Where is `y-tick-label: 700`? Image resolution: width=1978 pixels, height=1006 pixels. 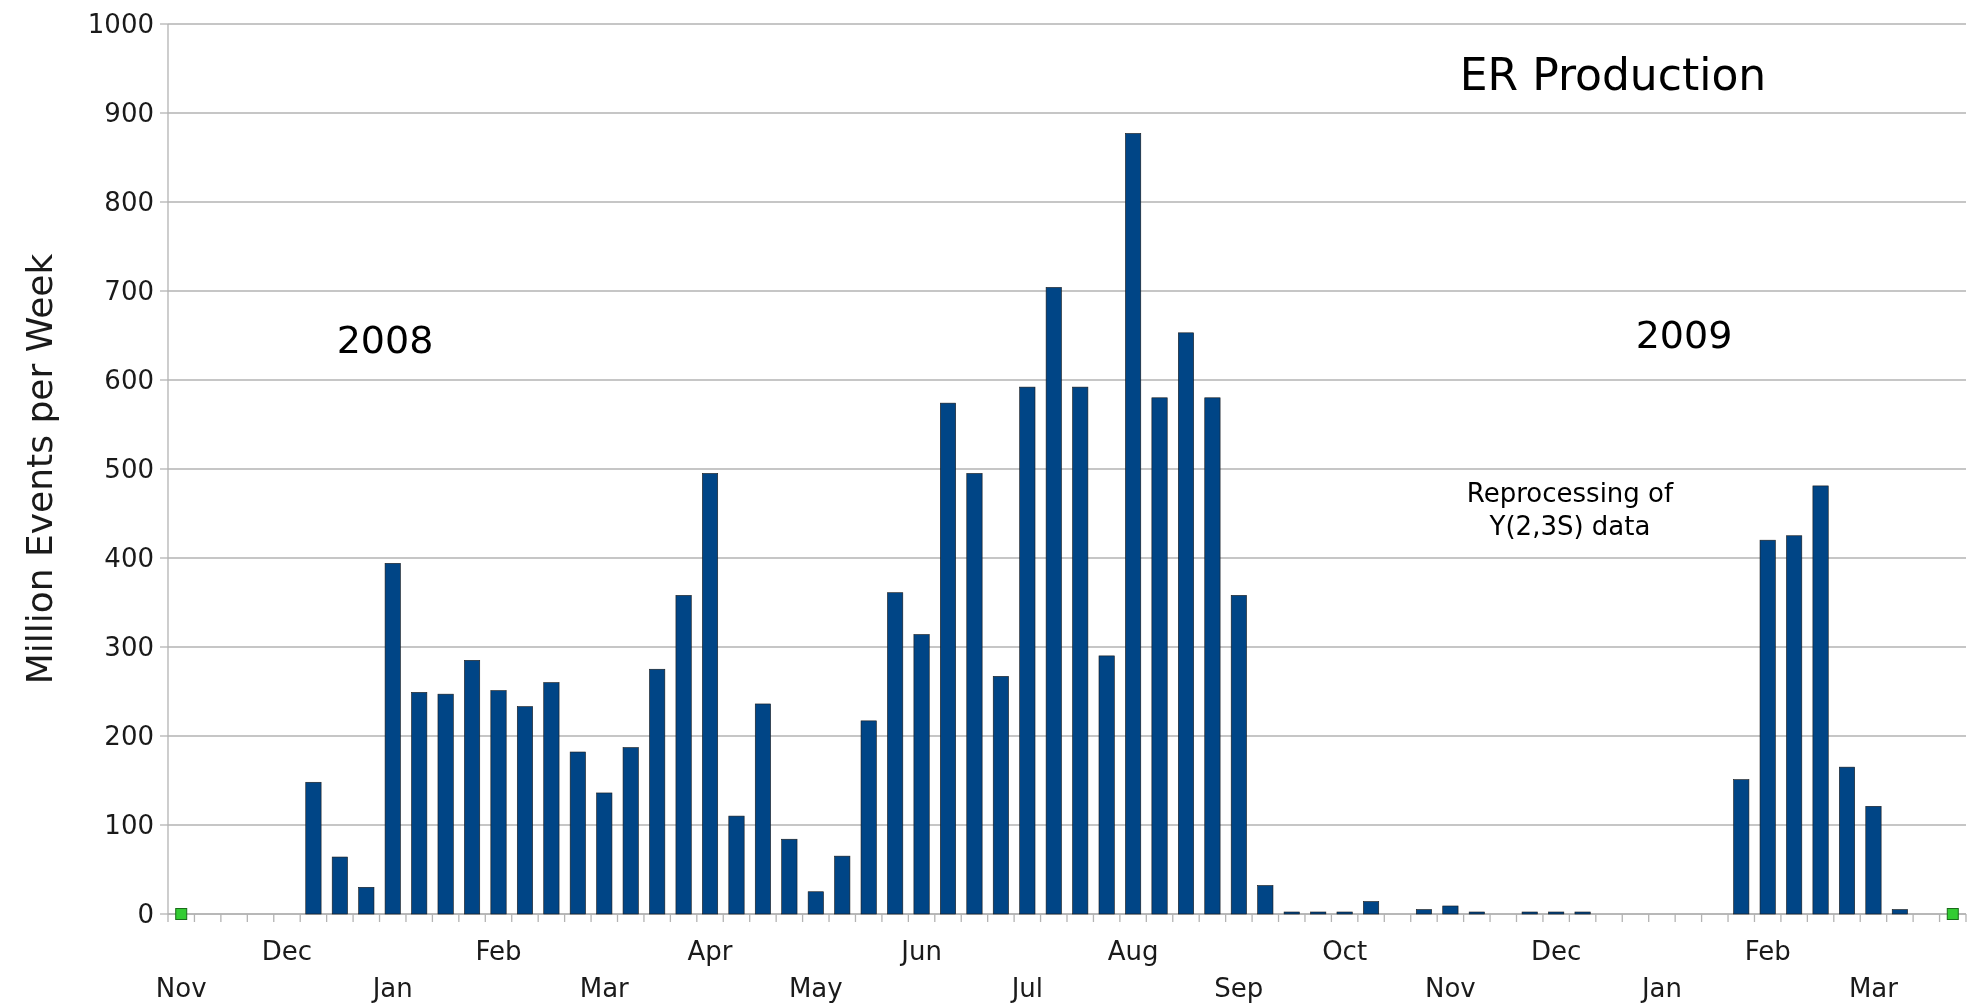
y-tick-label: 700 is located at coordinates (129, 291).